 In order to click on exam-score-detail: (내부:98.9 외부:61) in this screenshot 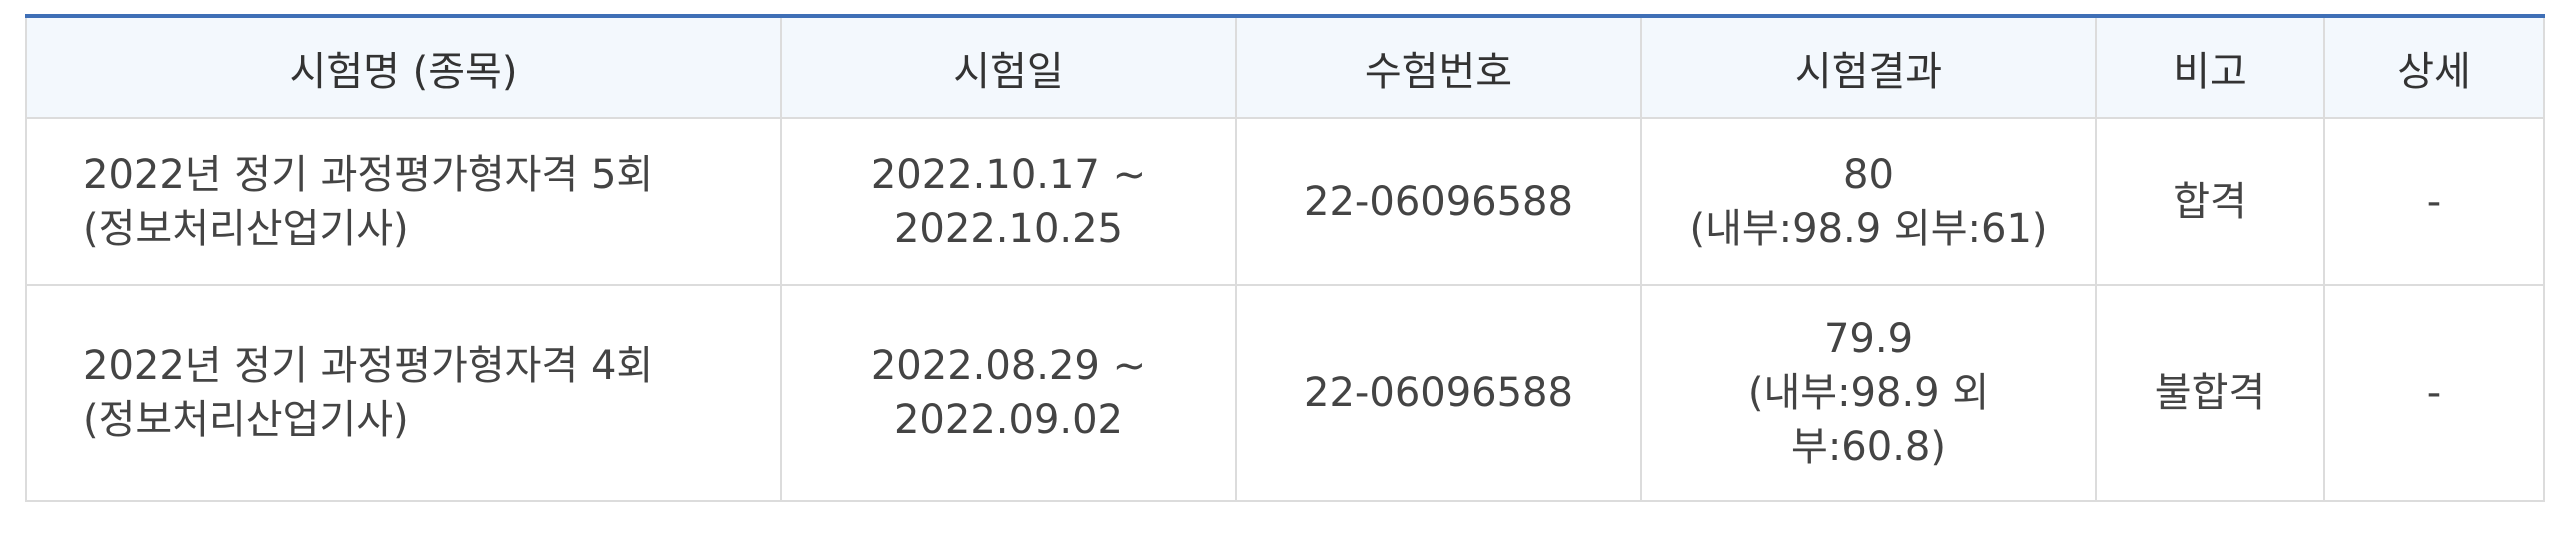, I will do `click(1868, 228)`.